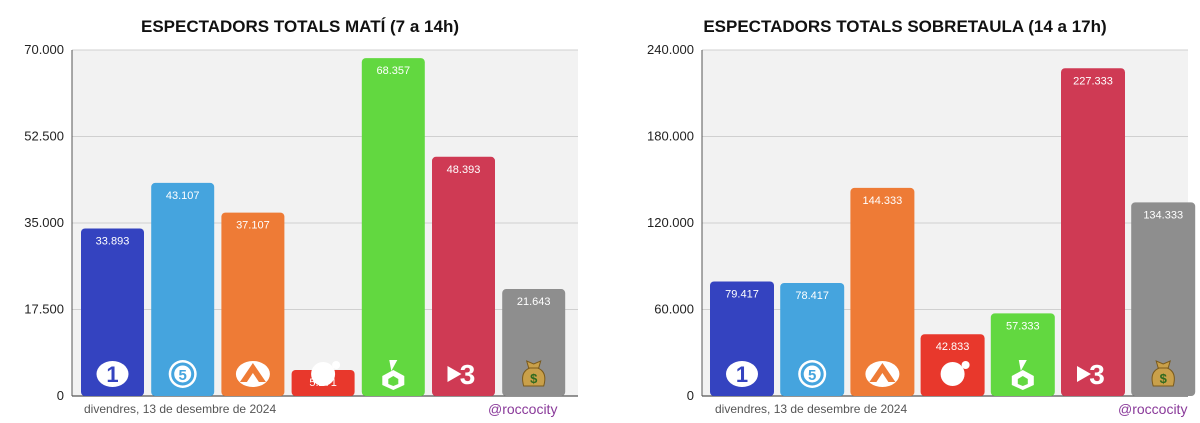 Image resolution: width=1200 pixels, height=423 pixels. What do you see at coordinates (953, 347) in the screenshot?
I see `data-label: 42.833` at bounding box center [953, 347].